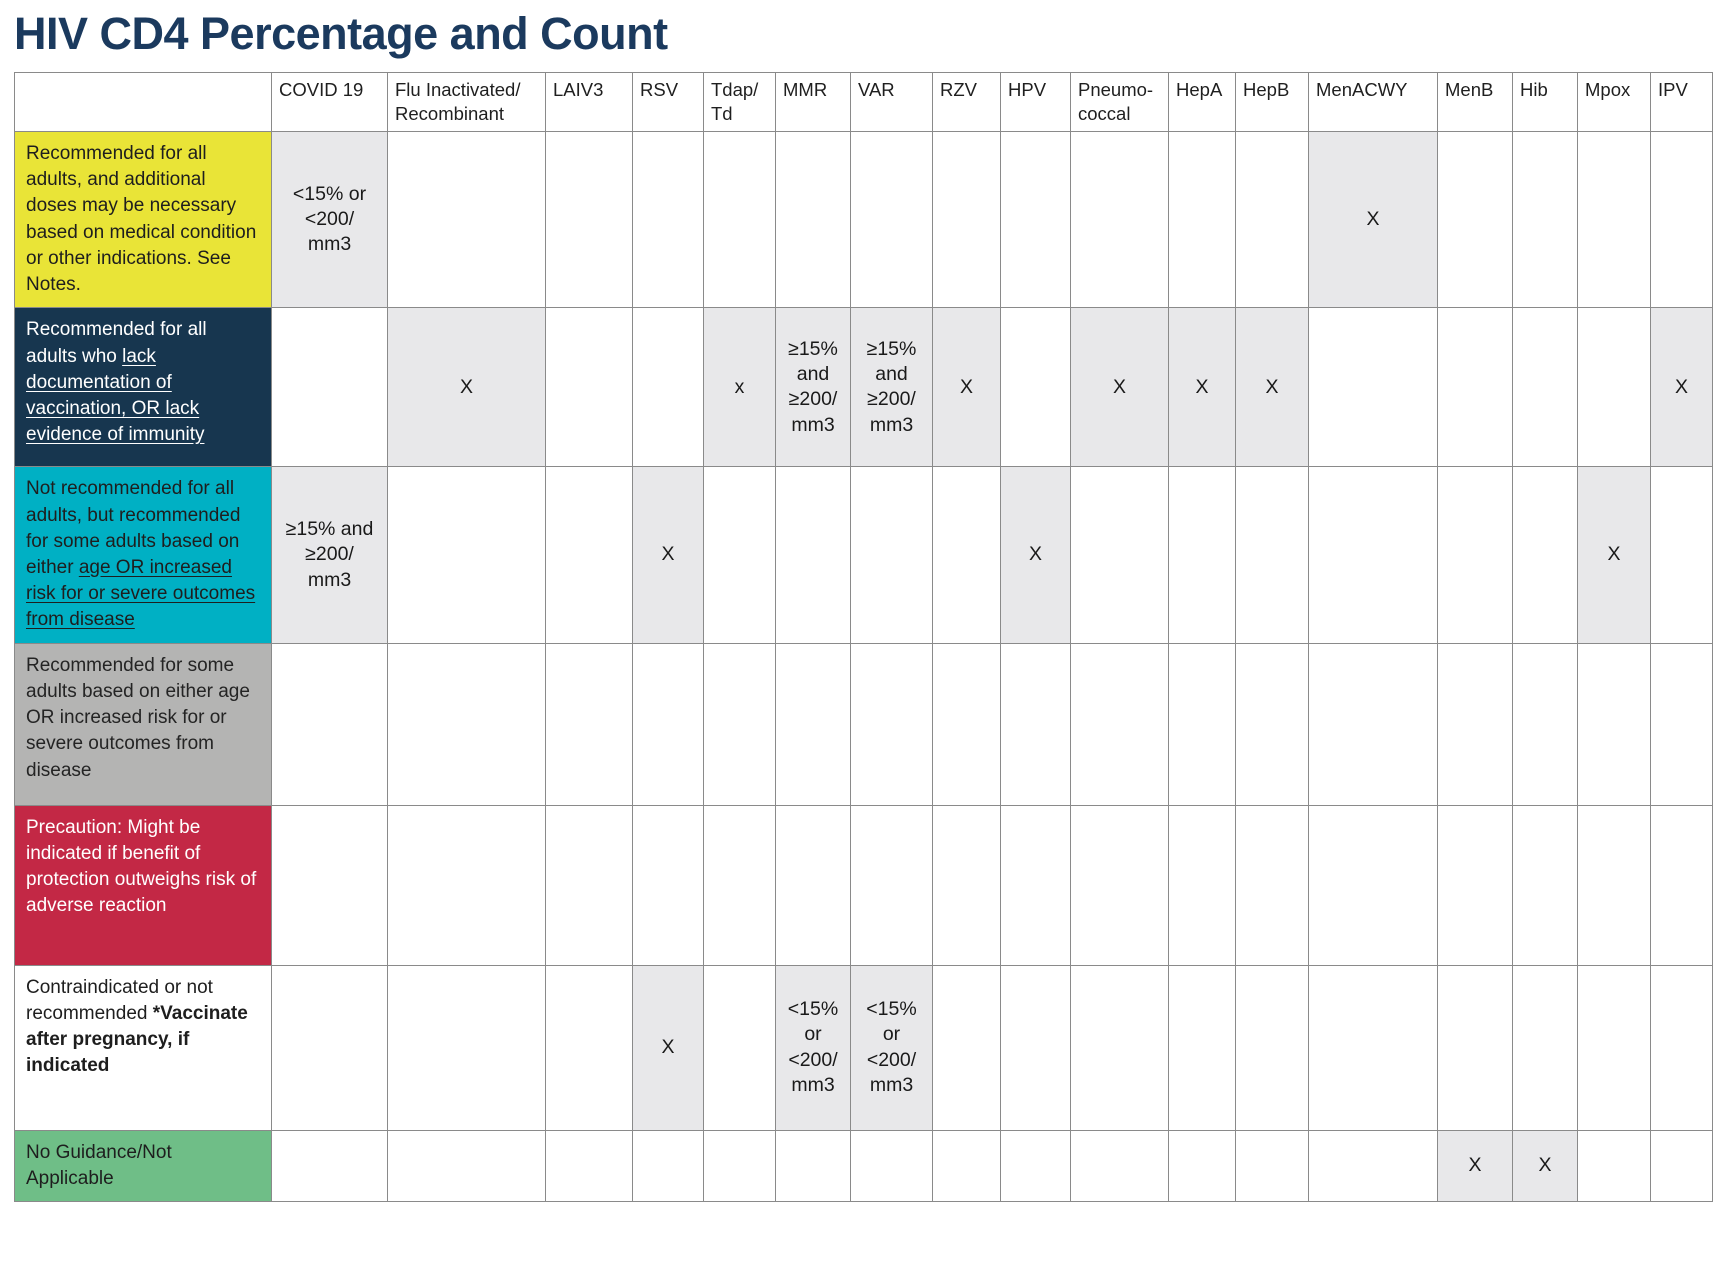 The width and height of the screenshot is (1725, 1275). What do you see at coordinates (668, 1166) in the screenshot?
I see `cell-no-guidance-rsv` at bounding box center [668, 1166].